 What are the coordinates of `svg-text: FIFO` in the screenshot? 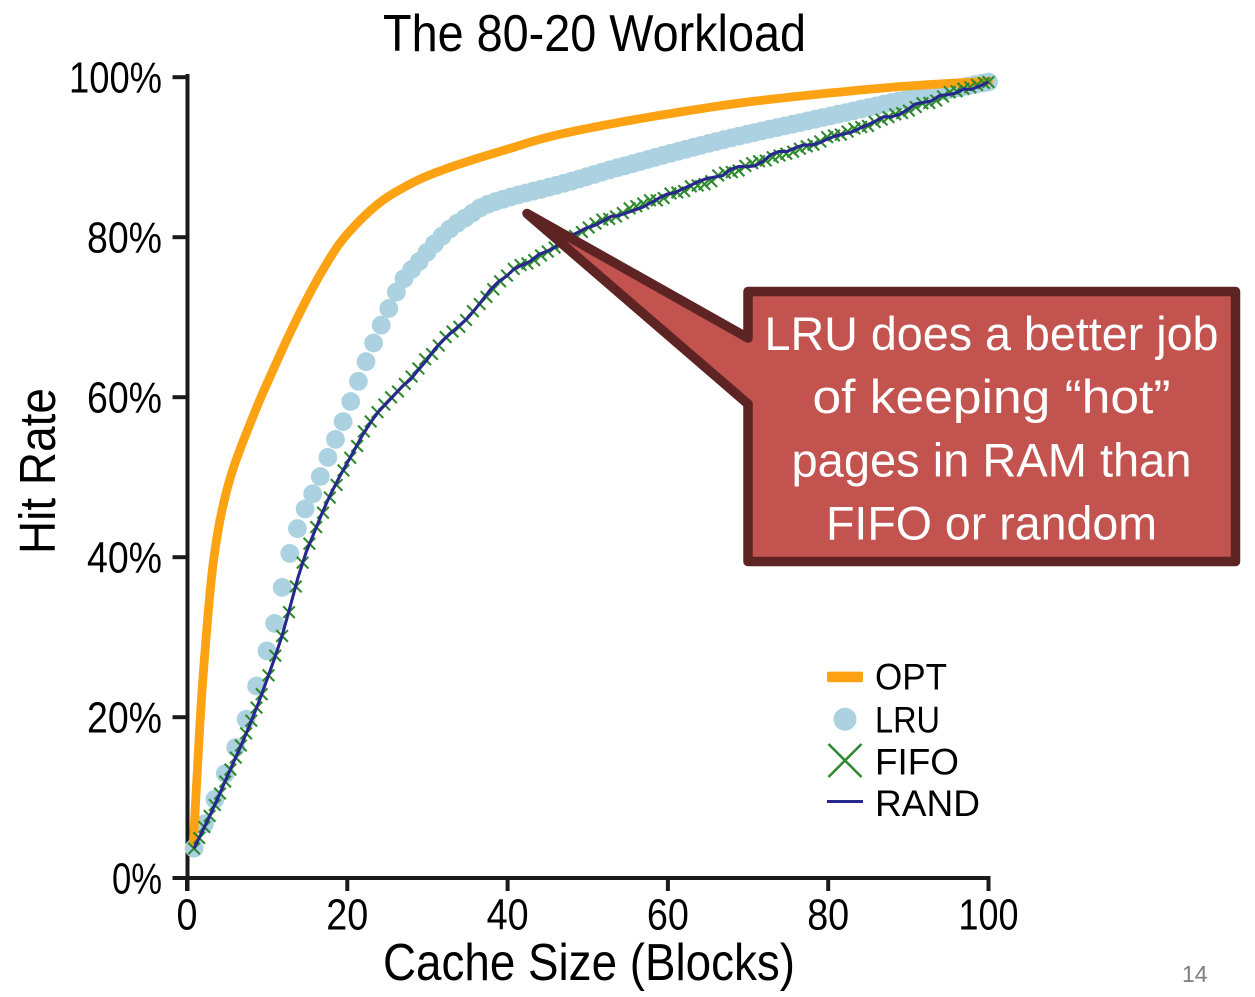 It's located at (917, 761).